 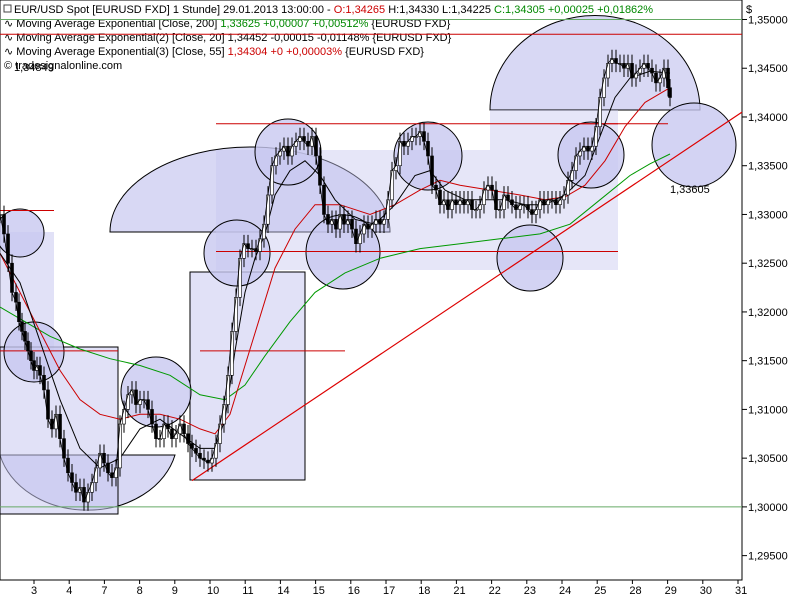 What do you see at coordinates (768, 508) in the screenshot?
I see `y-tick-label: 1,30000` at bounding box center [768, 508].